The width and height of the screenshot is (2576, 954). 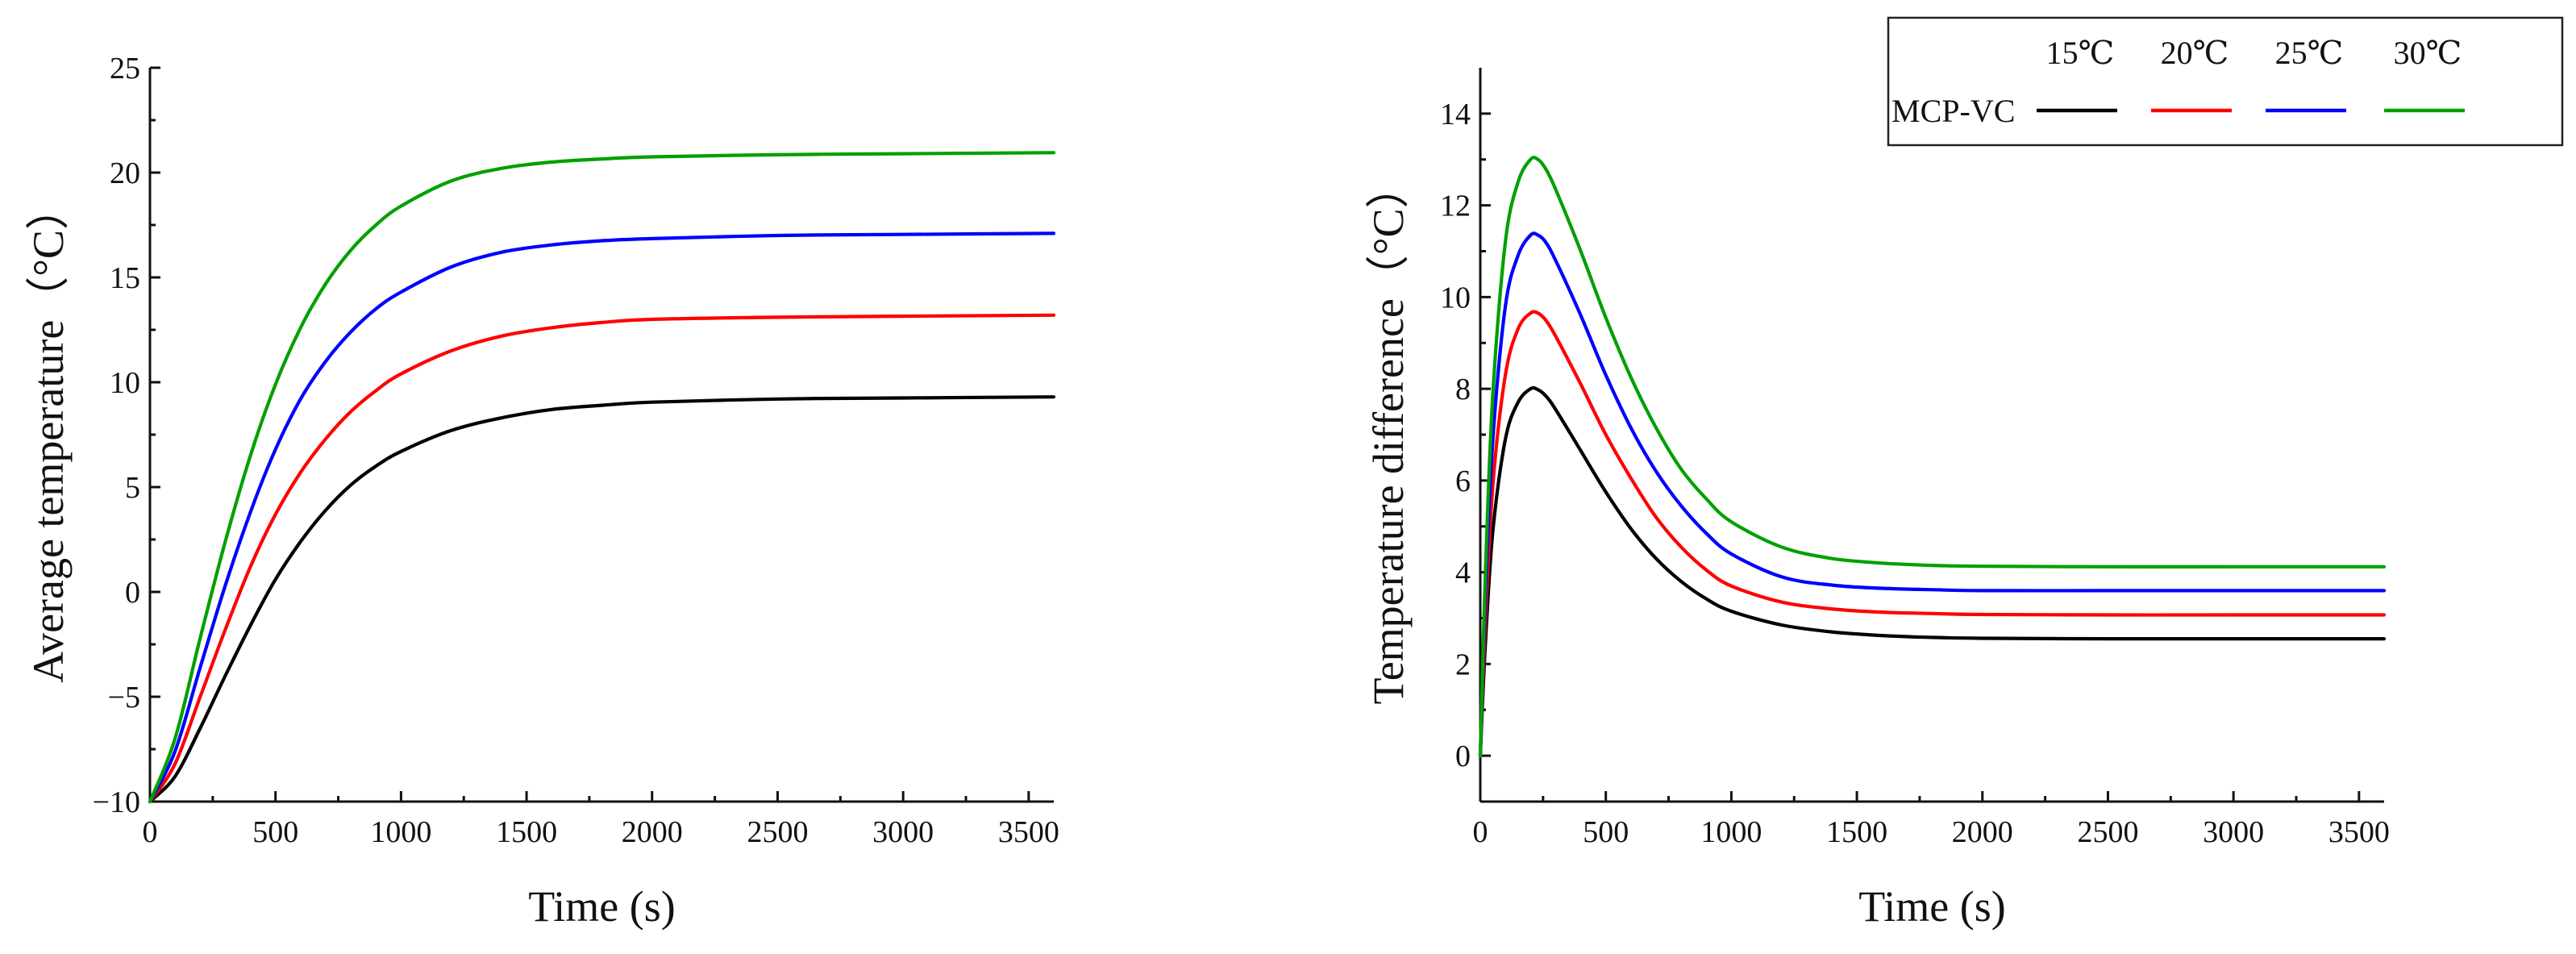 What do you see at coordinates (1455, 114) in the screenshot?
I see `y-tick-label: 14` at bounding box center [1455, 114].